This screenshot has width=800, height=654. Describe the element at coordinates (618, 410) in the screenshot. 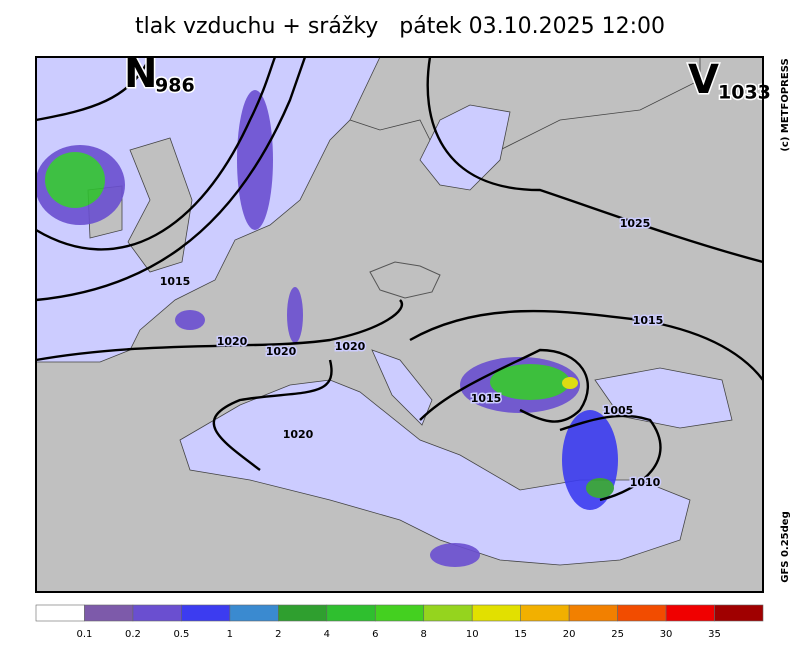

I see `isobar-label: 1005` at that location.